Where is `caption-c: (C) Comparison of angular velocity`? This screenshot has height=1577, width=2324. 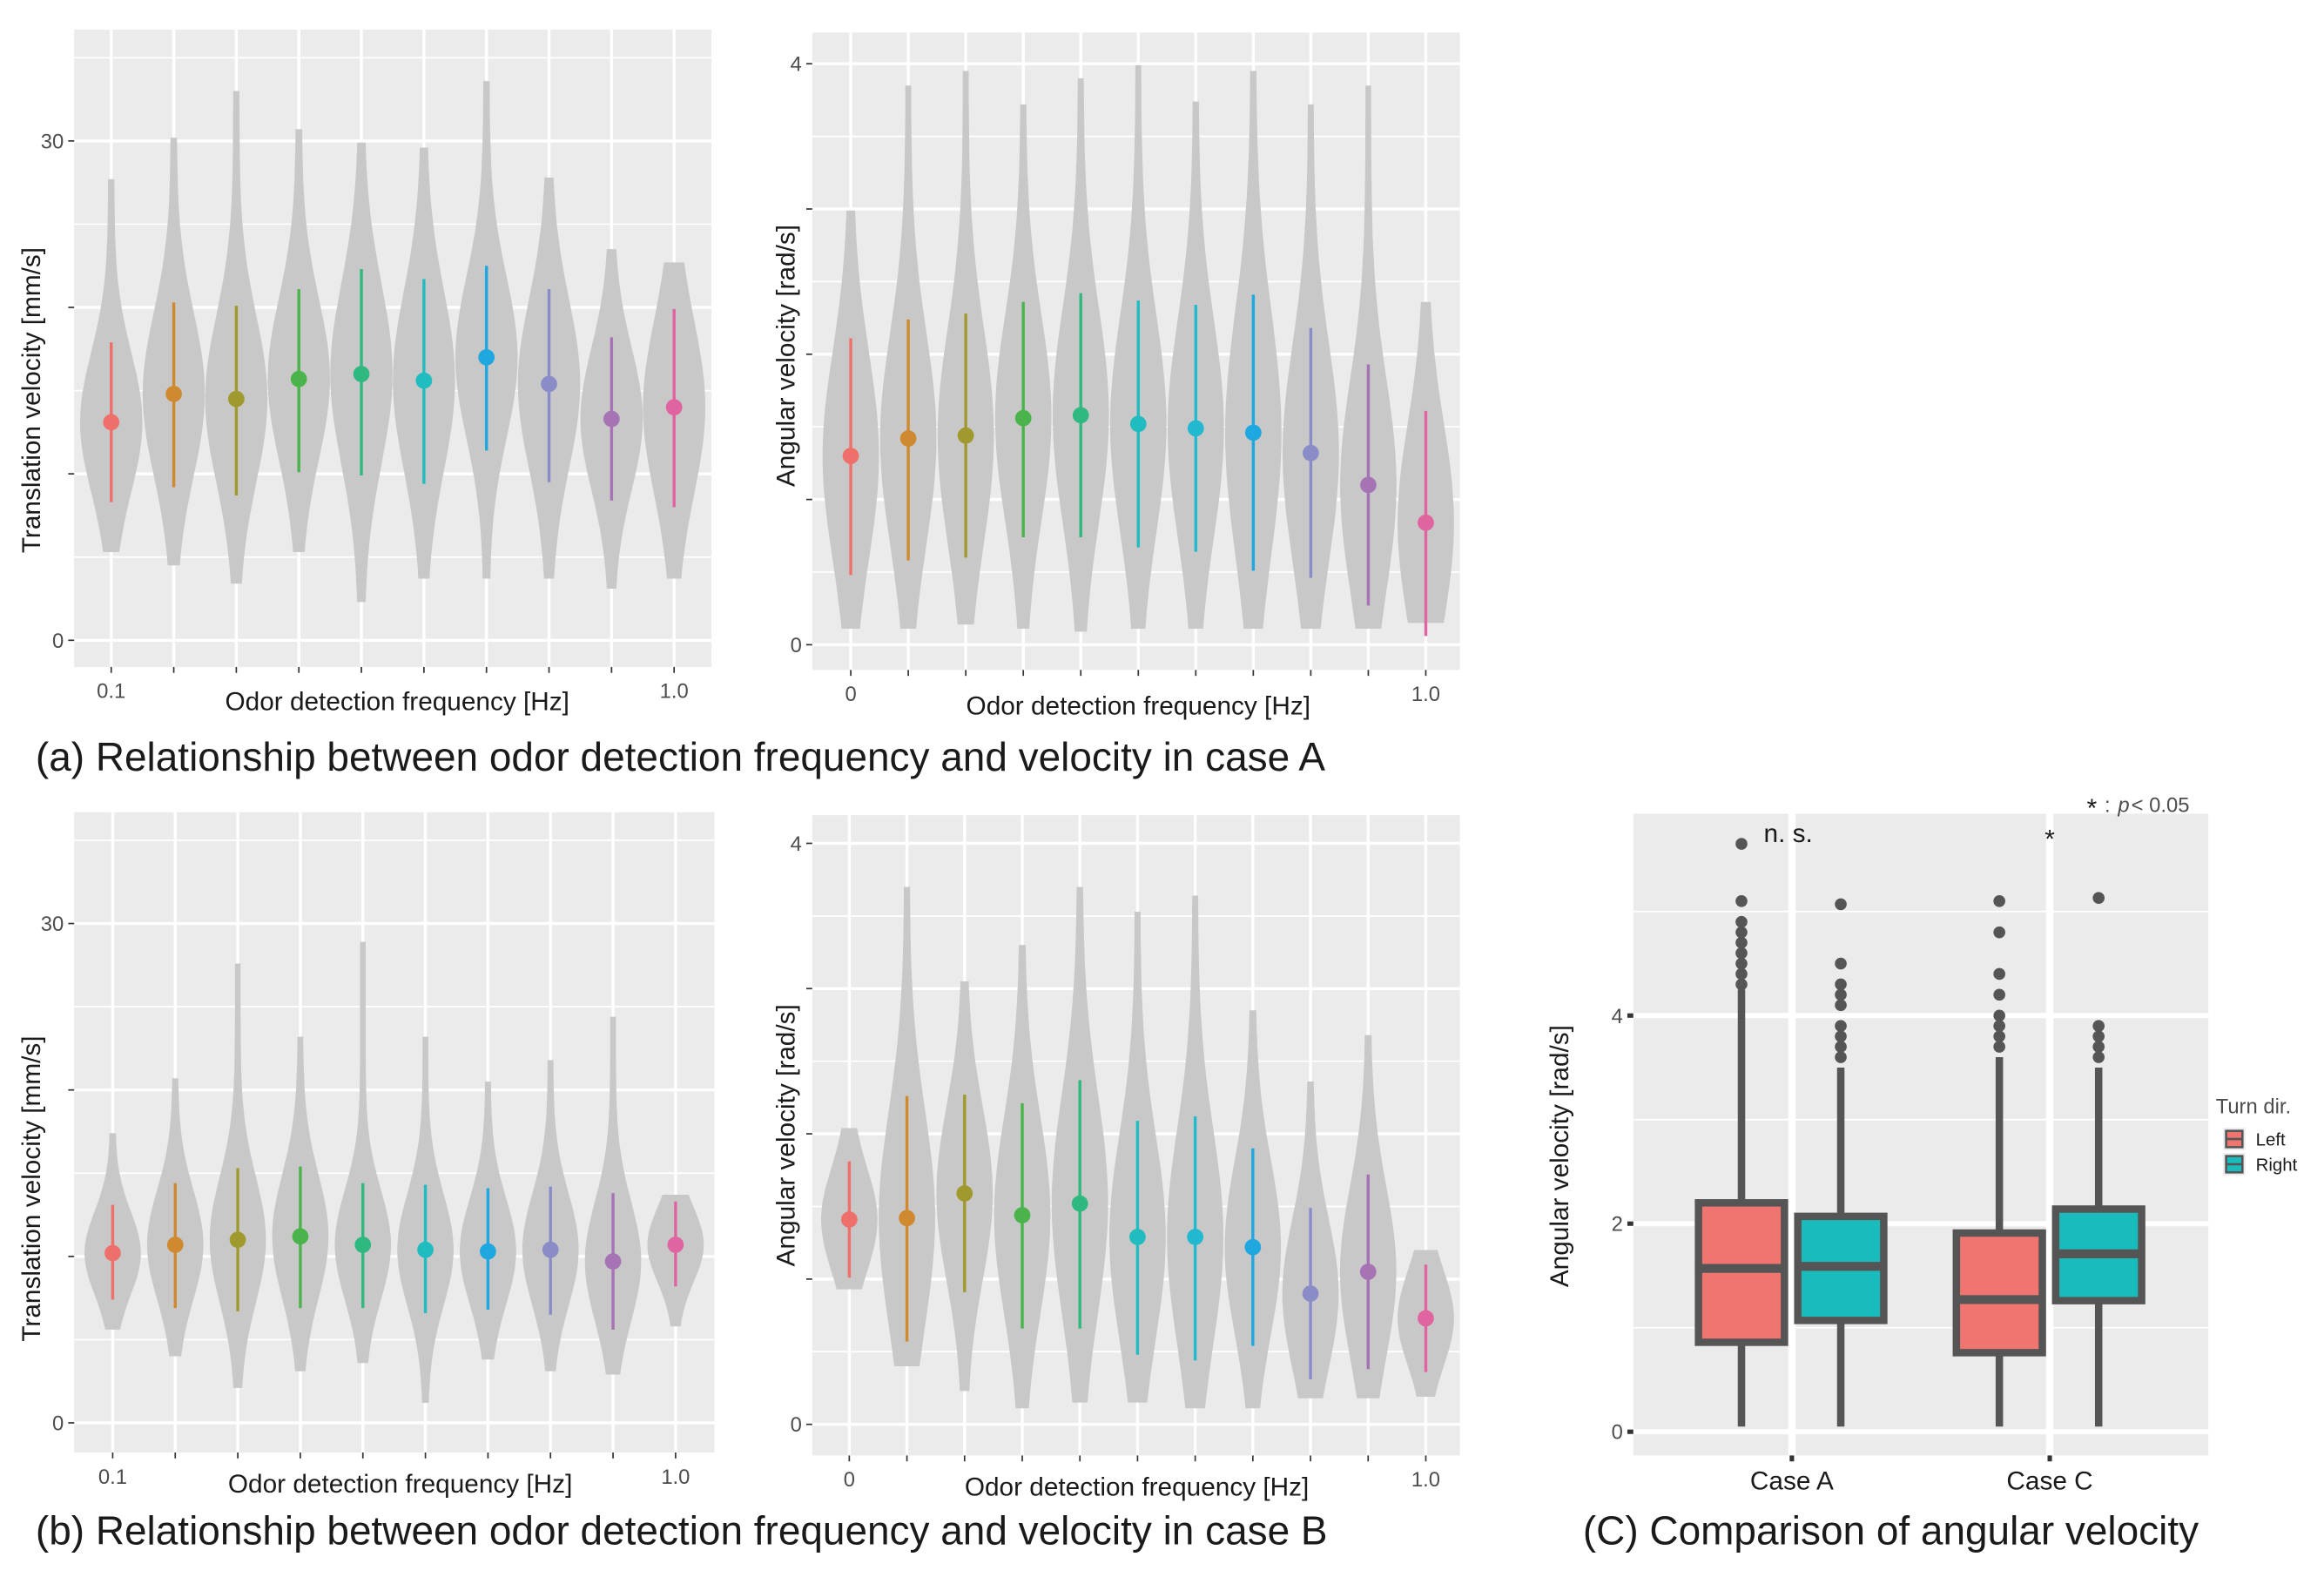
caption-c: (C) Comparison of angular velocity is located at coordinates (1891, 1531).